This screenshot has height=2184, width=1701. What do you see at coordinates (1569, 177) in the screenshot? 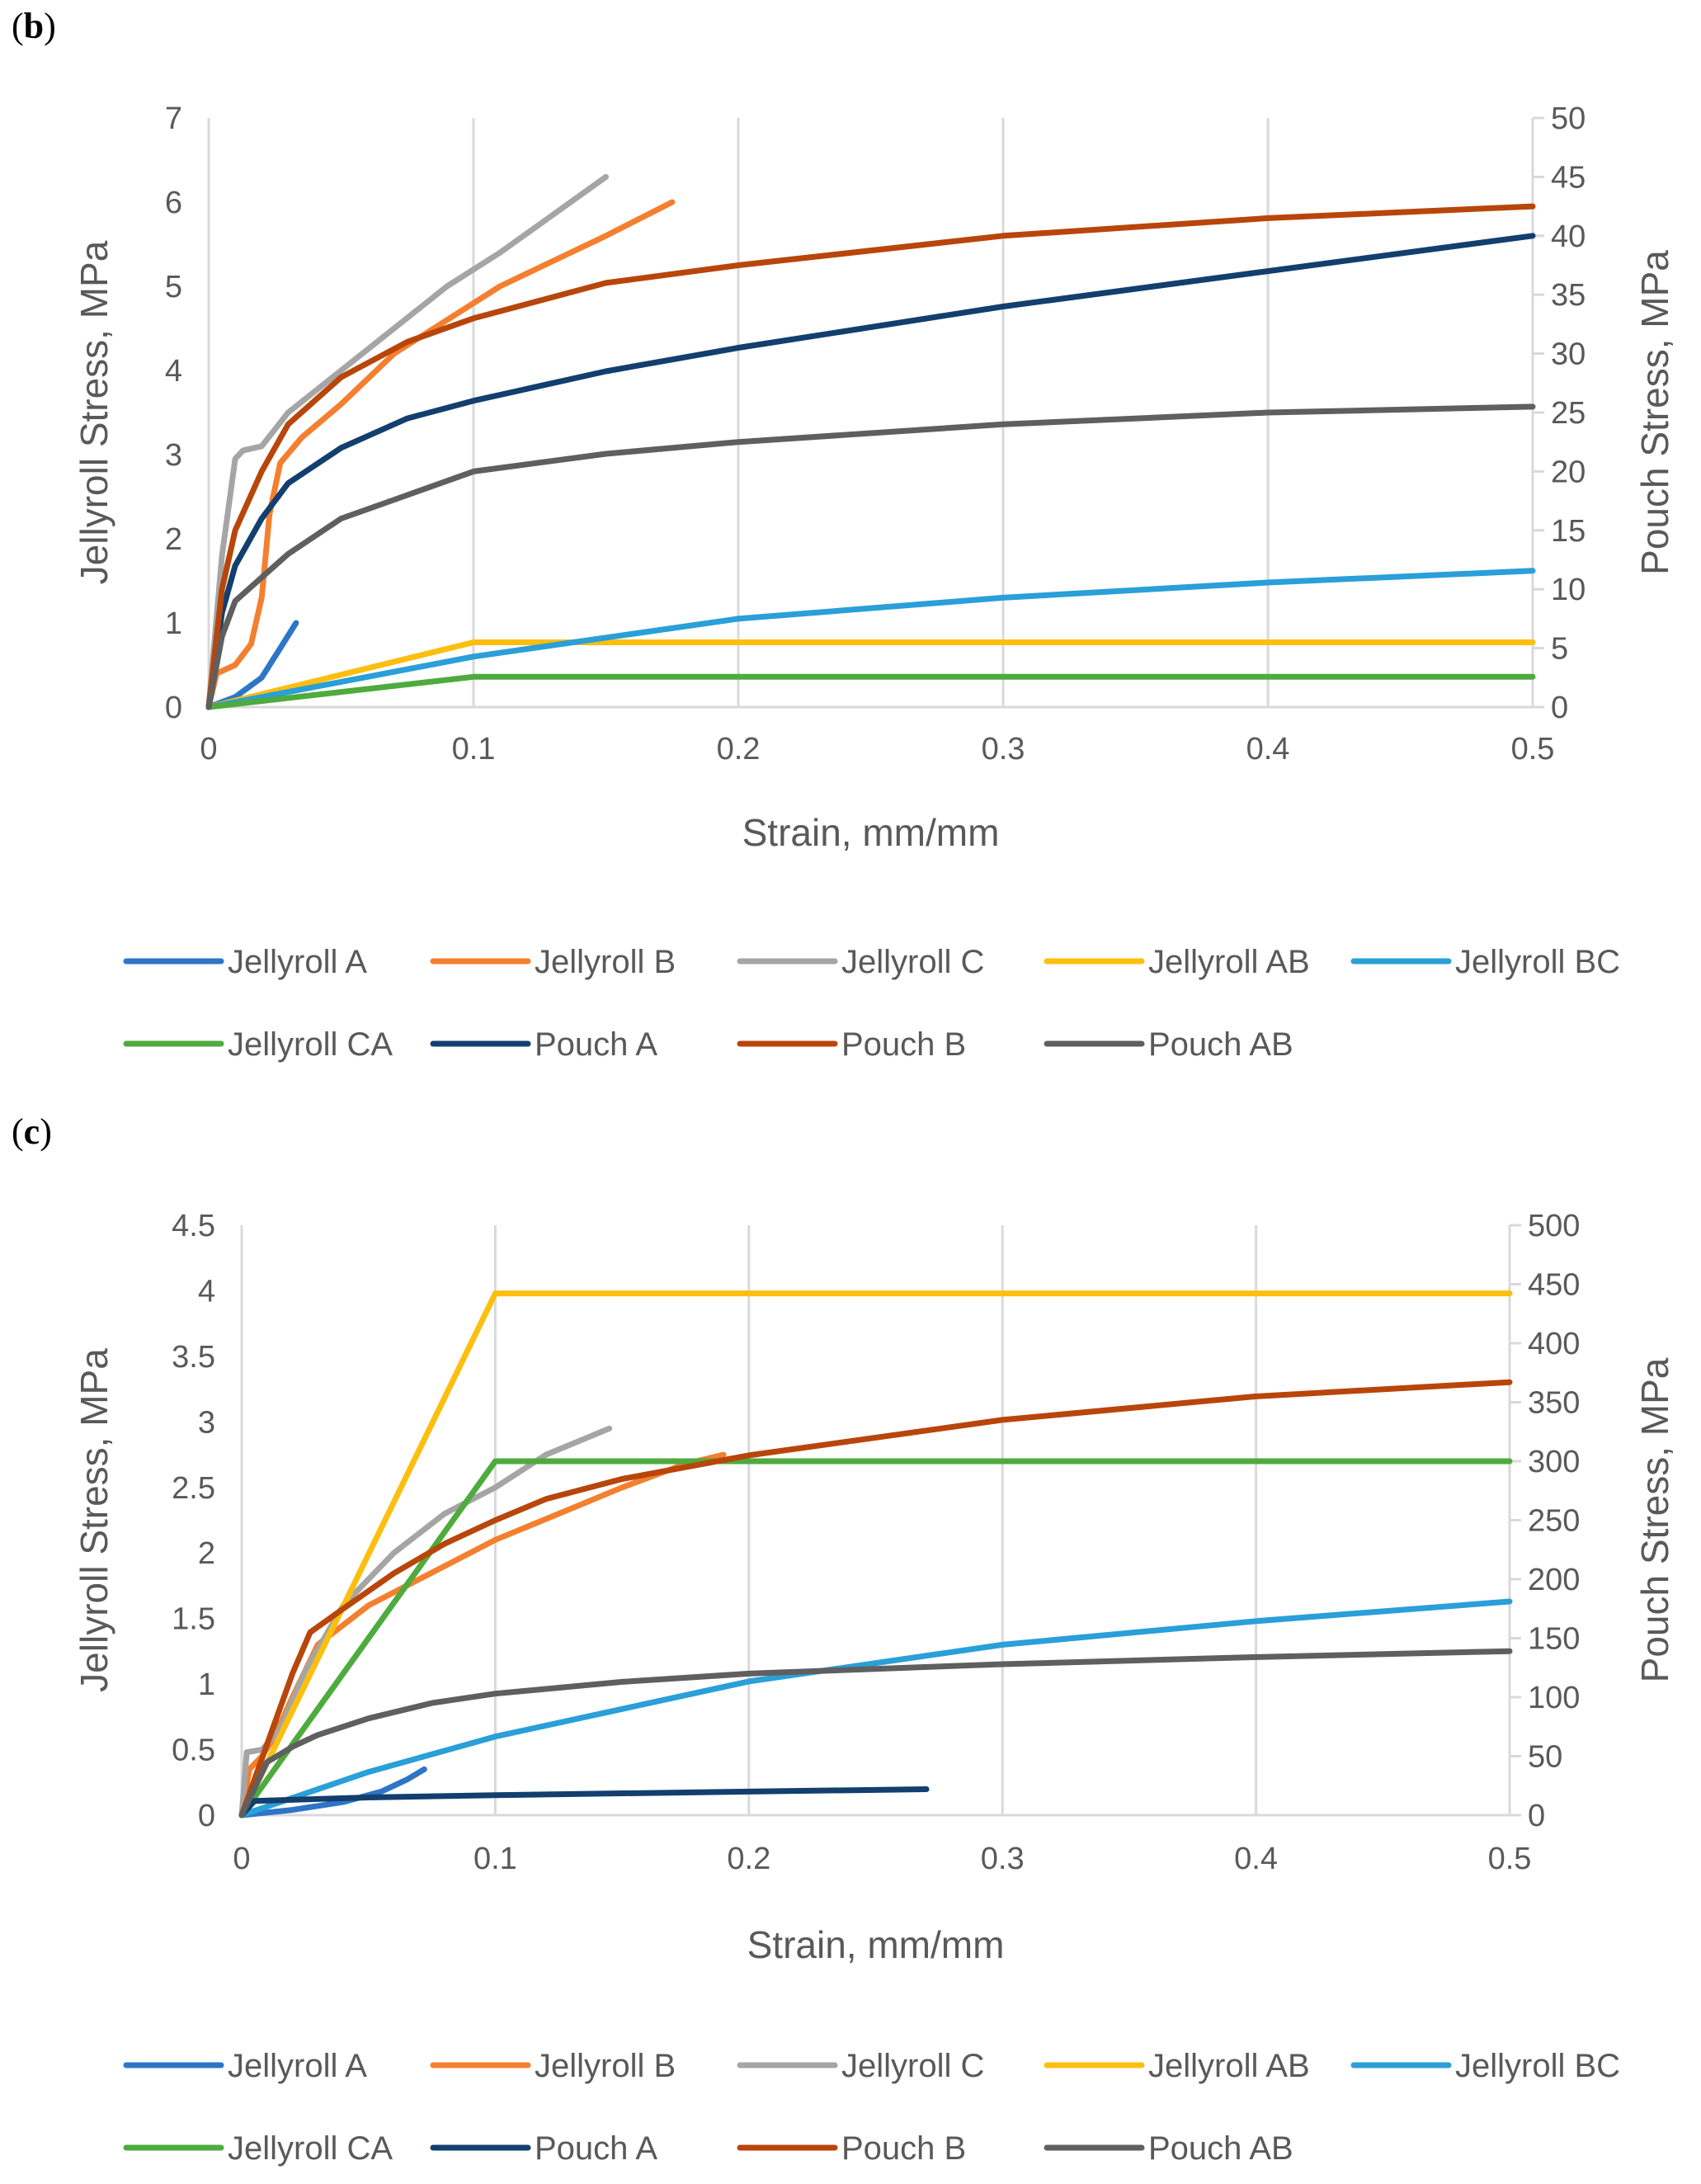
I see `y2-tick-label: 45` at bounding box center [1569, 177].